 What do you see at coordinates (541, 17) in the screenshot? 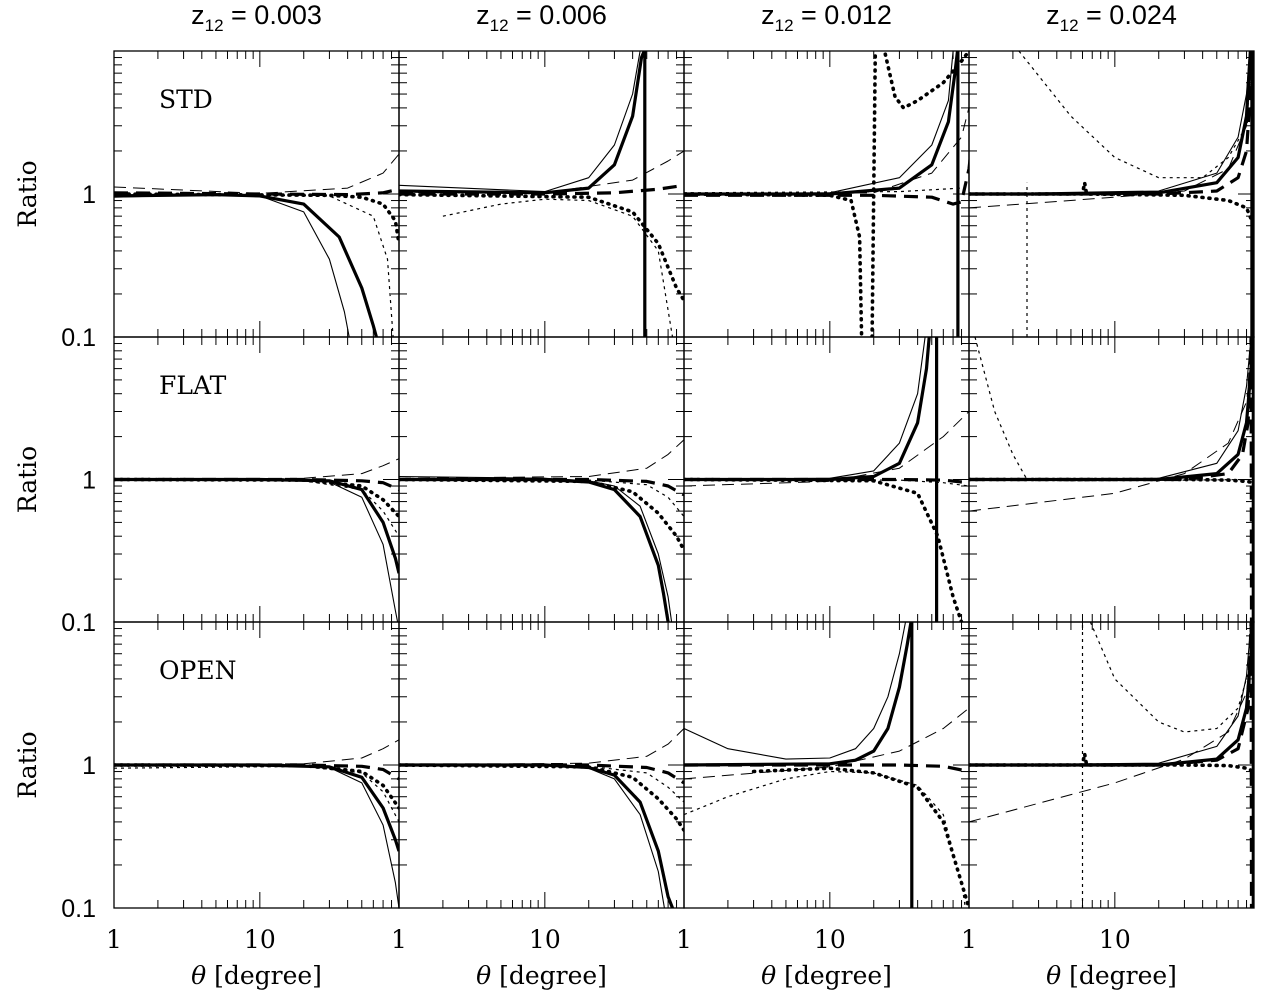
I see `column-title: z12 = 0.006` at bounding box center [541, 17].